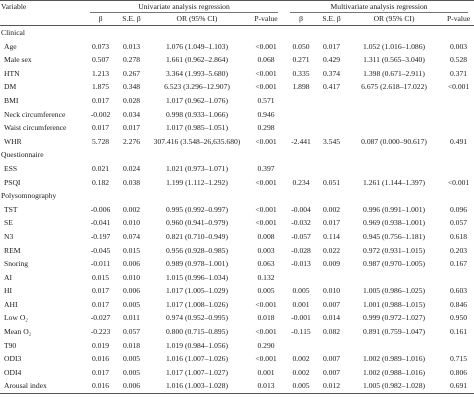 The image size is (474, 413). I want to click on multi-p-cell: 0.096, so click(458, 209).